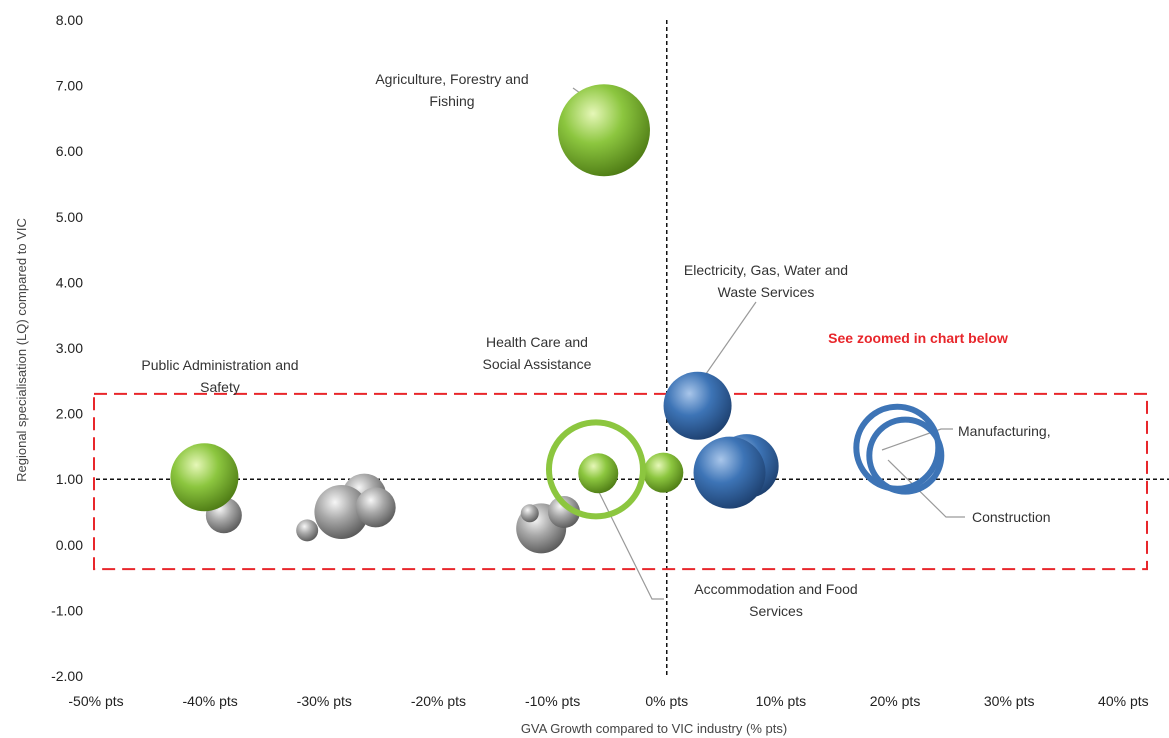 Image resolution: width=1169 pixels, height=738 pixels. What do you see at coordinates (69, 545) in the screenshot?
I see `y-tick-label: 0.00` at bounding box center [69, 545].